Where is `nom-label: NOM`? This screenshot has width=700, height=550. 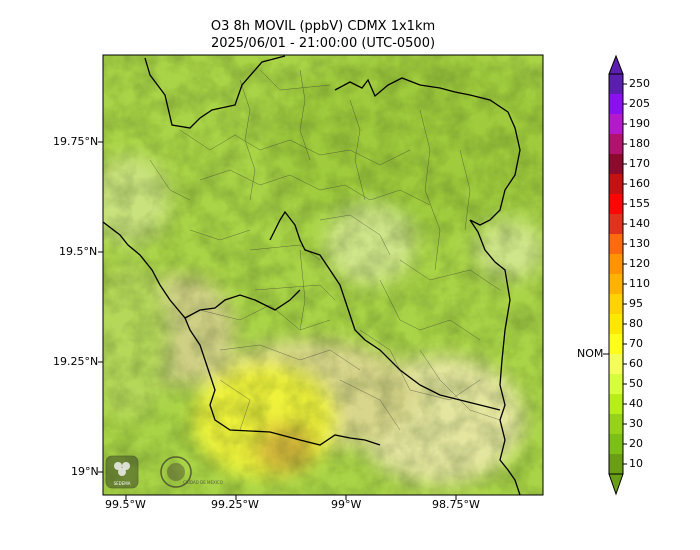 nom-label: NOM is located at coordinates (590, 353).